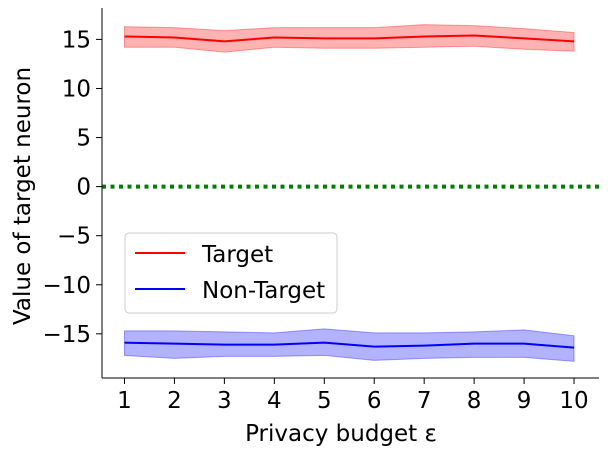 The height and width of the screenshot is (460, 608). Describe the element at coordinates (349, 345) in the screenshot. I see `series-line-non-target` at that location.